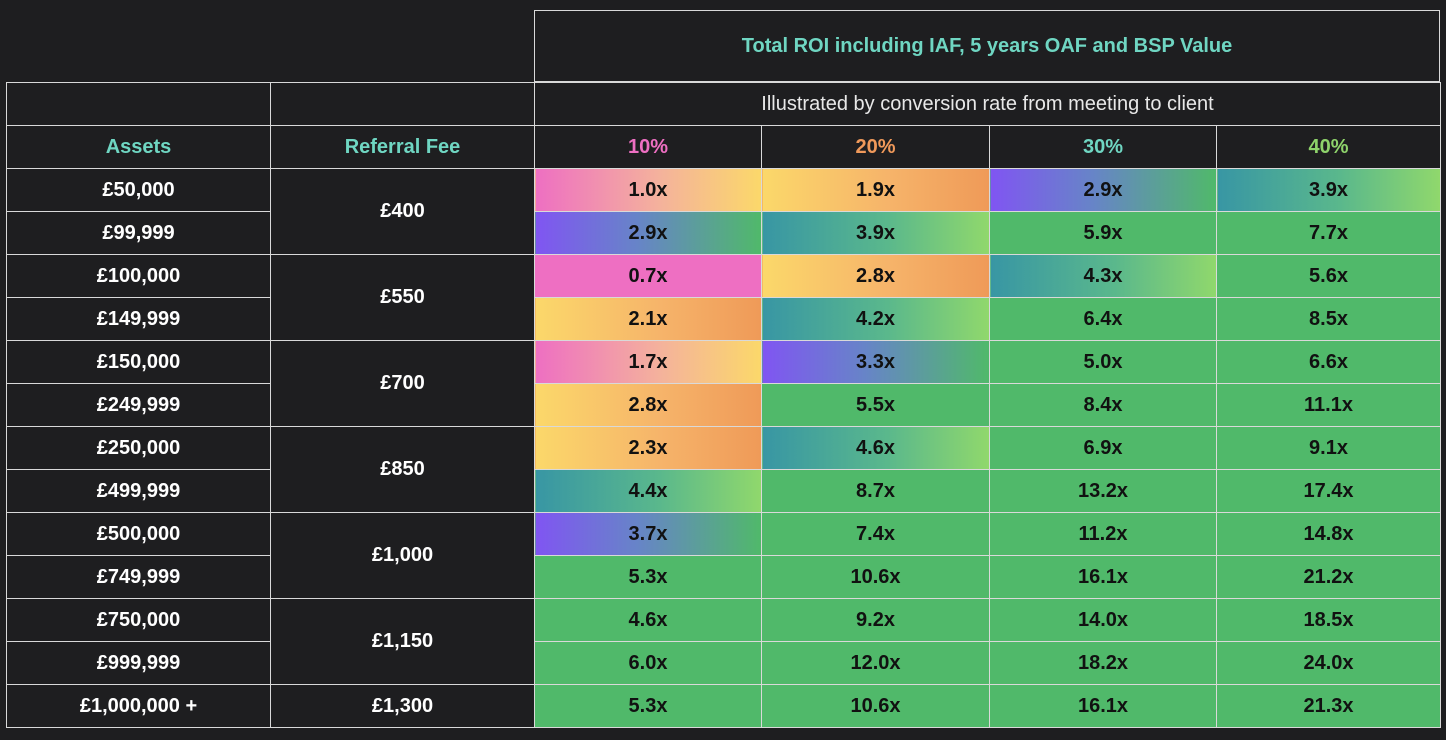 The width and height of the screenshot is (1446, 740). Describe the element at coordinates (1328, 233) in the screenshot. I see `roi-value-cell: 7.7x` at that location.